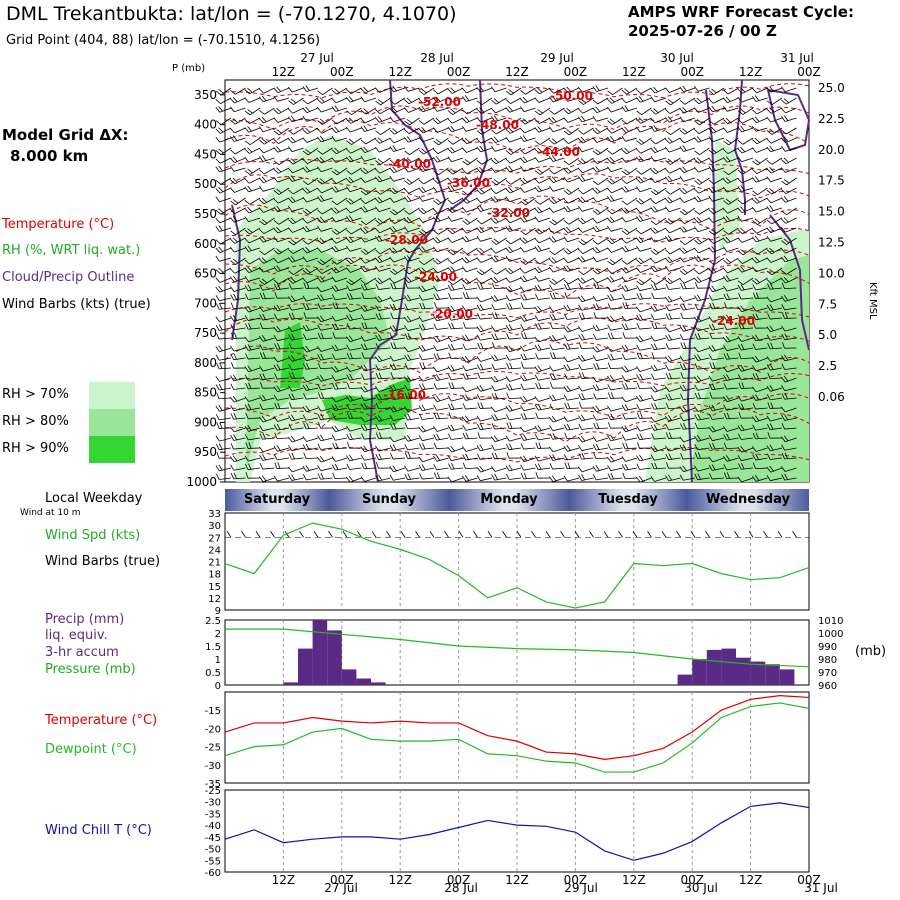  What do you see at coordinates (85, 619) in the screenshot?
I see `legend-precip: Precip (mm)` at bounding box center [85, 619].